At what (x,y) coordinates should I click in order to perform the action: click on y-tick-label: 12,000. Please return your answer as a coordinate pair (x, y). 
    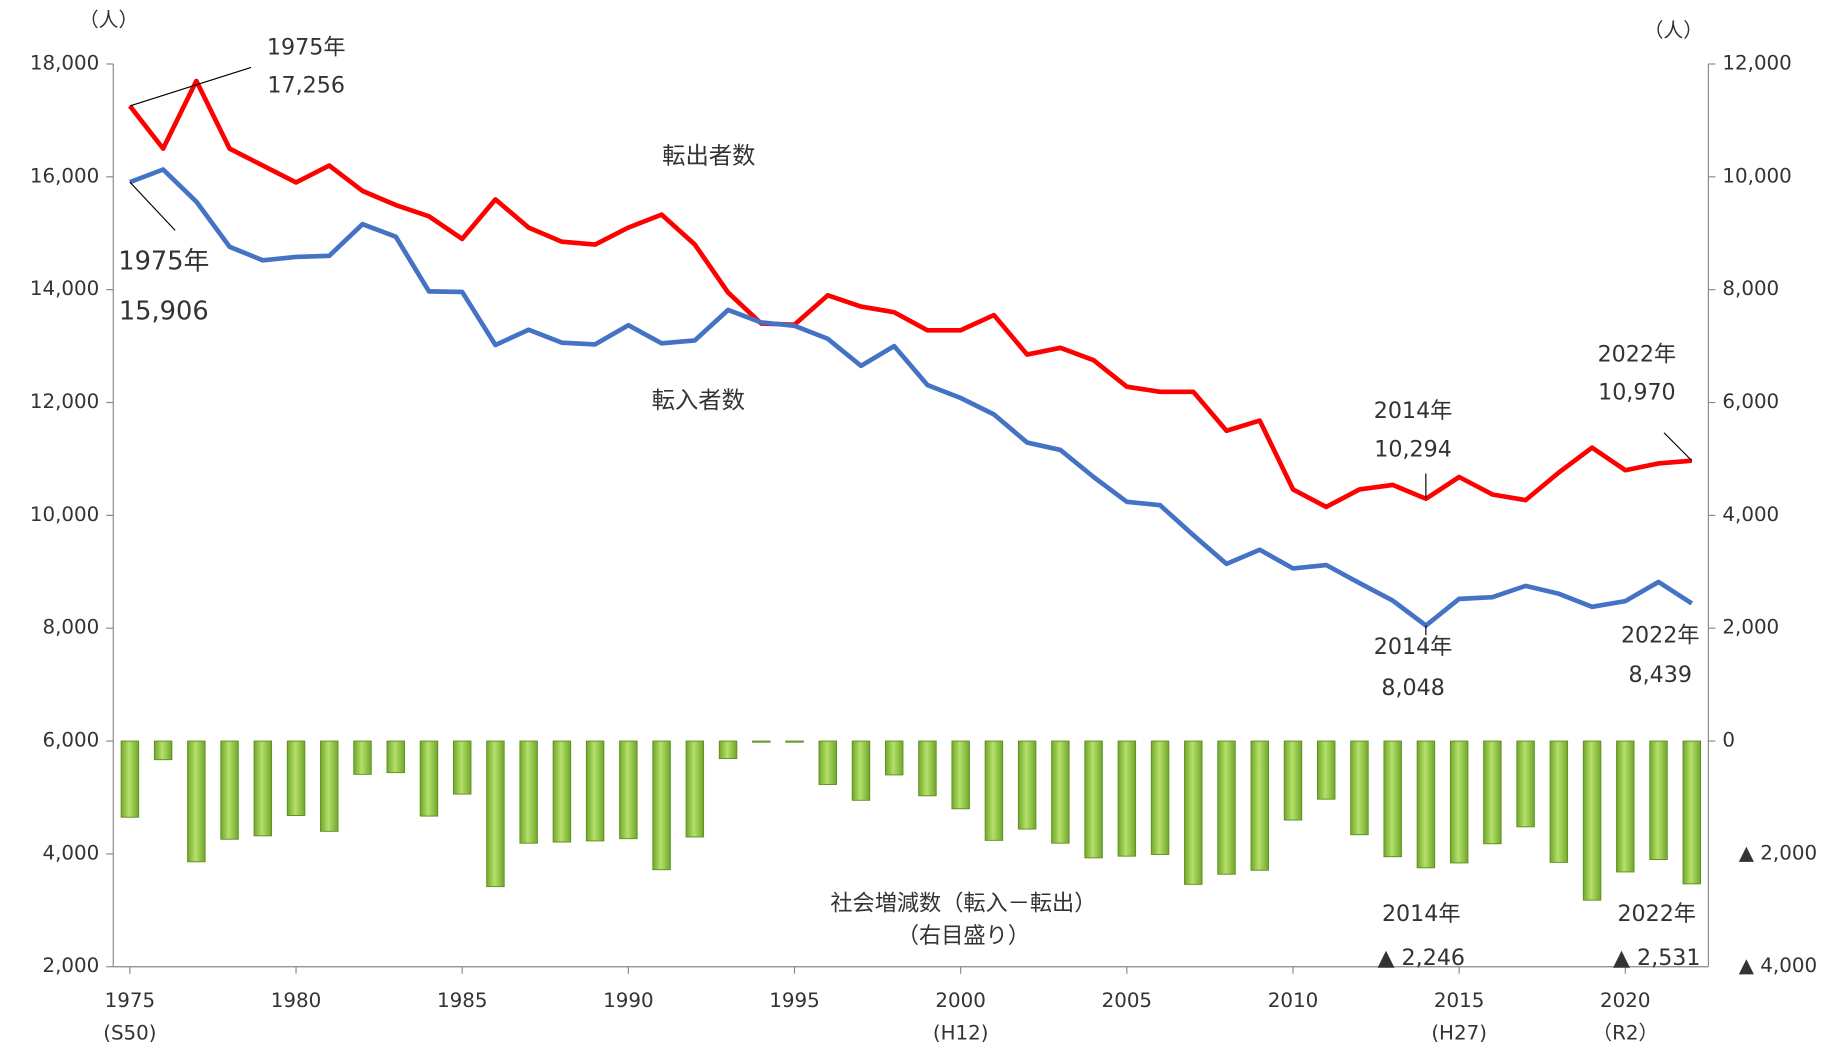
    Looking at the image, I should click on (64, 401).